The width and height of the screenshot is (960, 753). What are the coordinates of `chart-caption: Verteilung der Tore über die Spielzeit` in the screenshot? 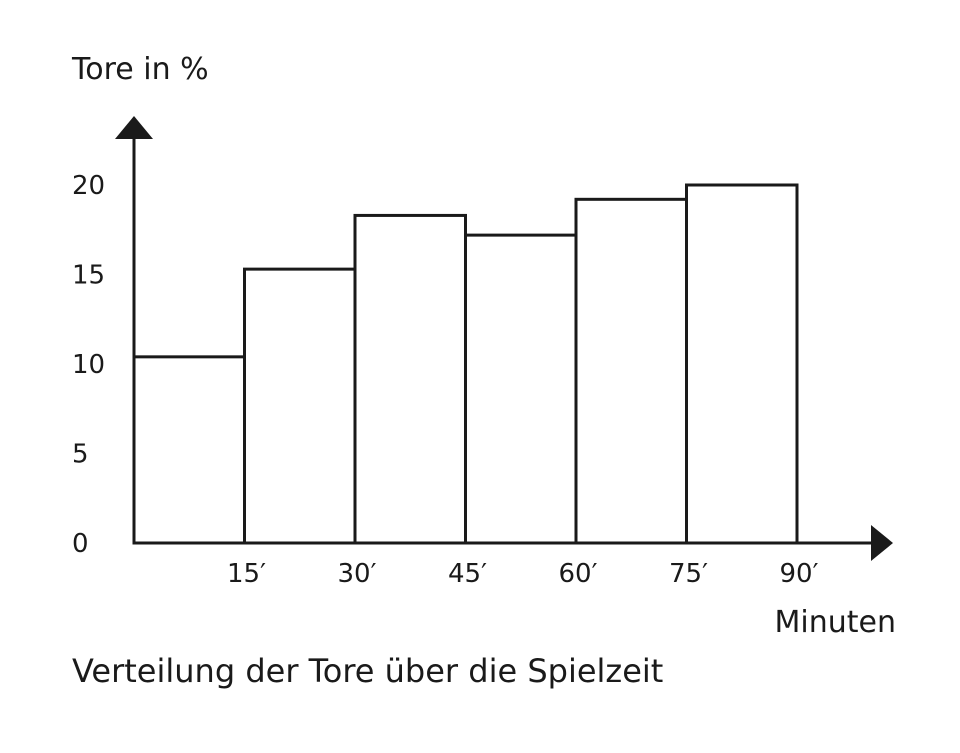 It's located at (368, 671).